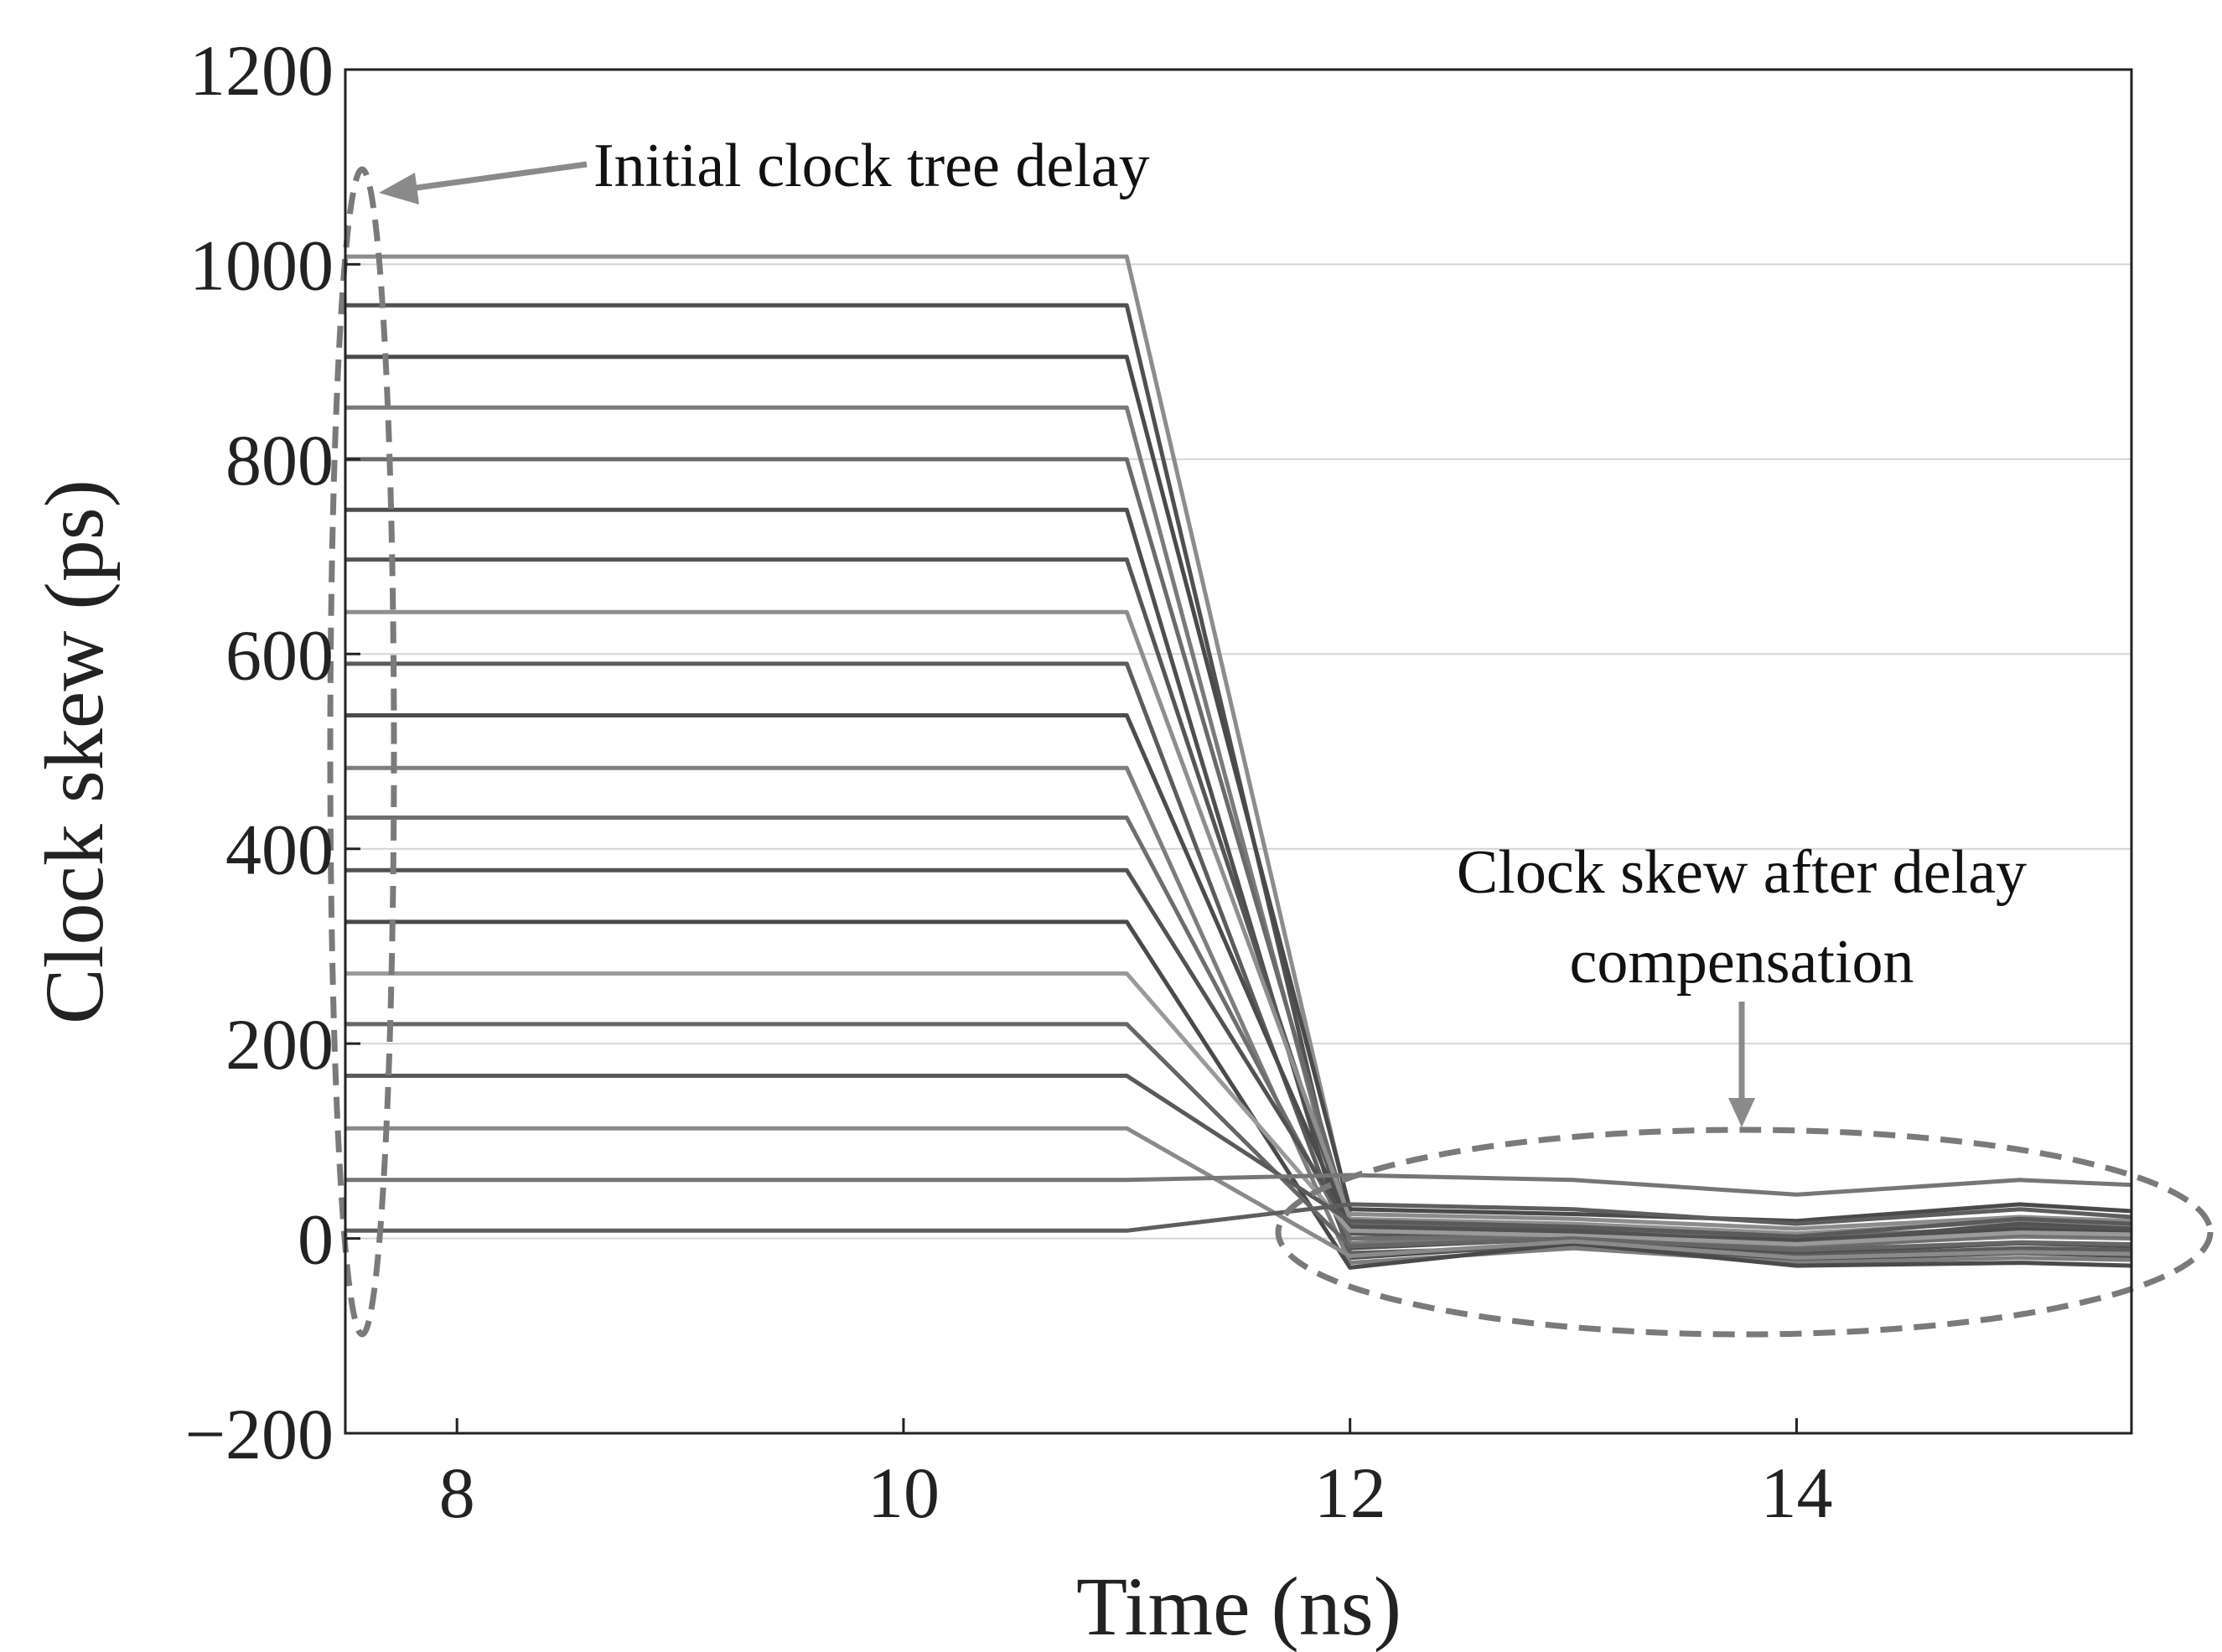 The width and height of the screenshot is (2222, 1652). I want to click on y-tick-label: 0, so click(316, 1239).